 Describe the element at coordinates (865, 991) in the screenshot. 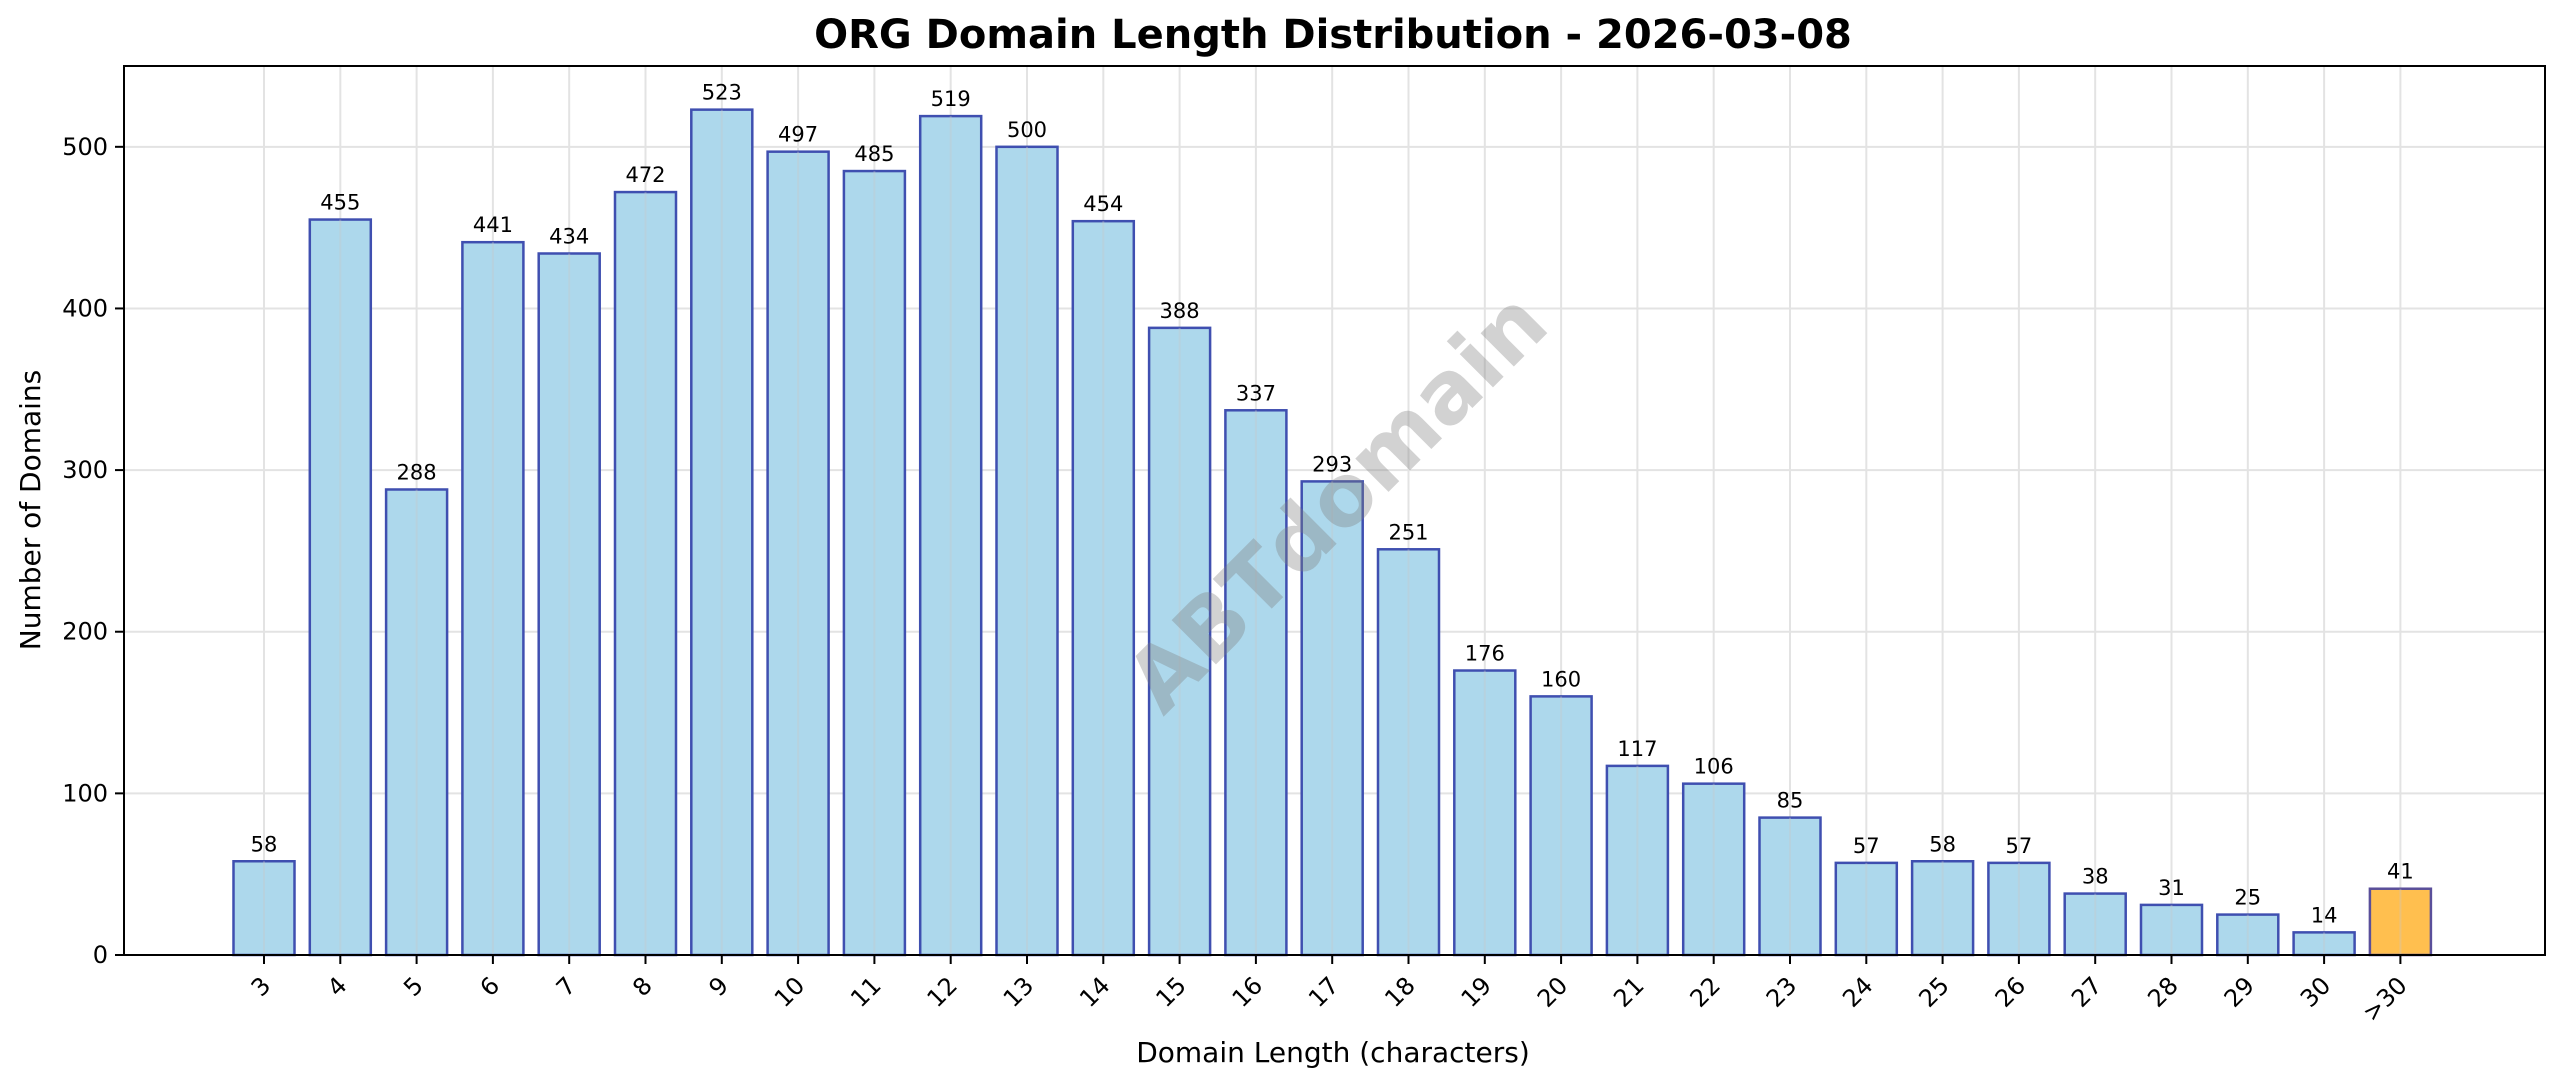

I see `x-tick-label: 11` at that location.